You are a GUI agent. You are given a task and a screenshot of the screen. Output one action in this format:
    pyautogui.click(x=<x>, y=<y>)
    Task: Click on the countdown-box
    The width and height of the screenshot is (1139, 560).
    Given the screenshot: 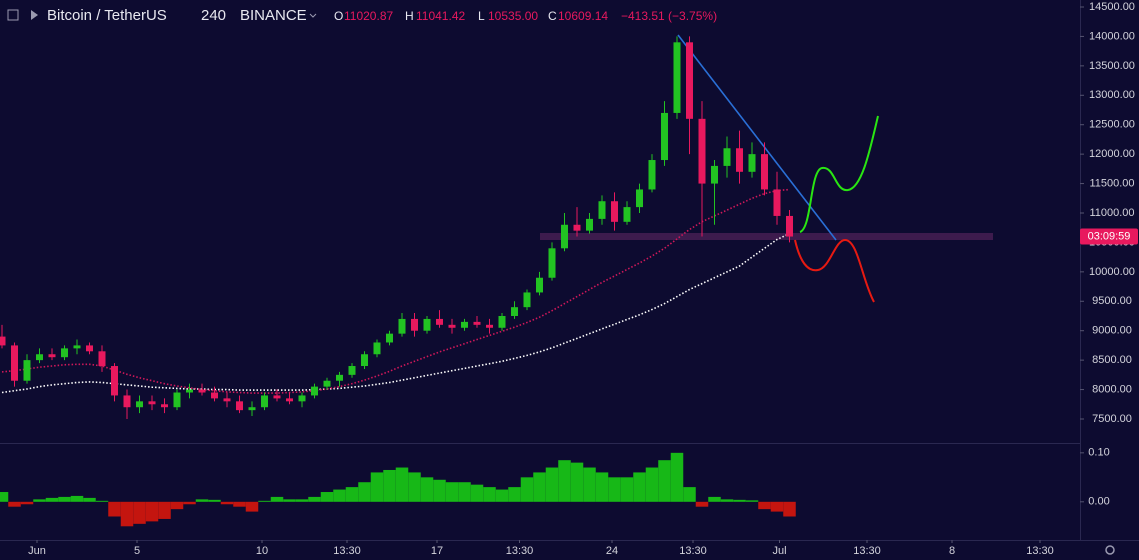 What is the action you would take?
    pyautogui.click(x=1109, y=236)
    